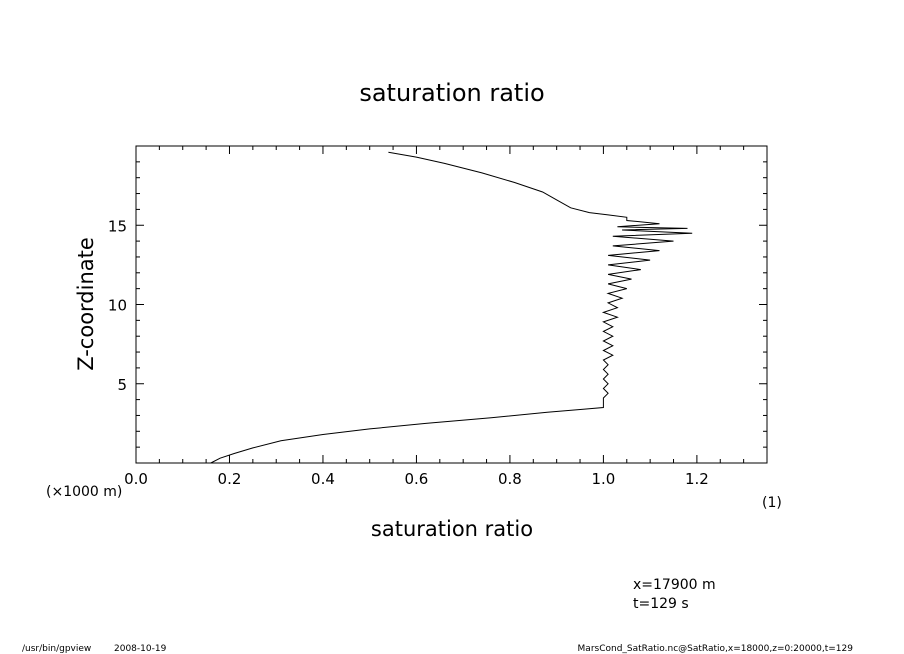 This screenshot has width=904, height=654. Describe the element at coordinates (510, 479) in the screenshot. I see `x-tick-label: 0.8` at that location.